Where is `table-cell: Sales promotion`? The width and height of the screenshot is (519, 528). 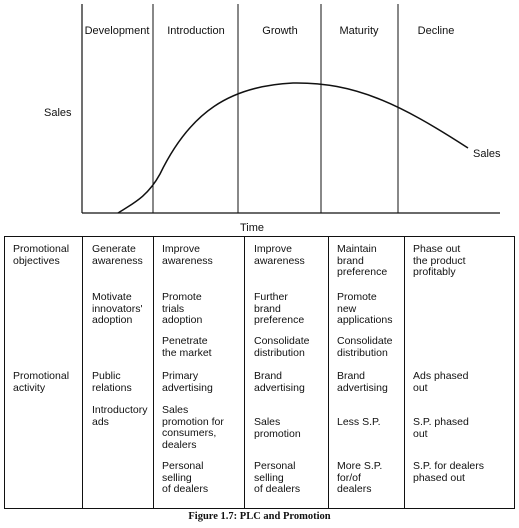 table-cell: Sales promotion is located at coordinates (277, 428).